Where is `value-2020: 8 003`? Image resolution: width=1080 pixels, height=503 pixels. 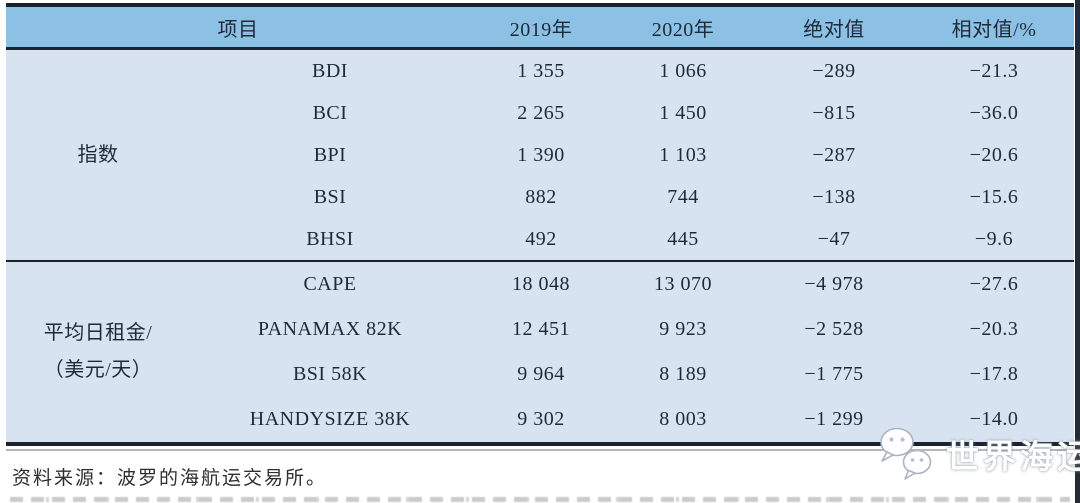 value-2020: 8 003 is located at coordinates (683, 420).